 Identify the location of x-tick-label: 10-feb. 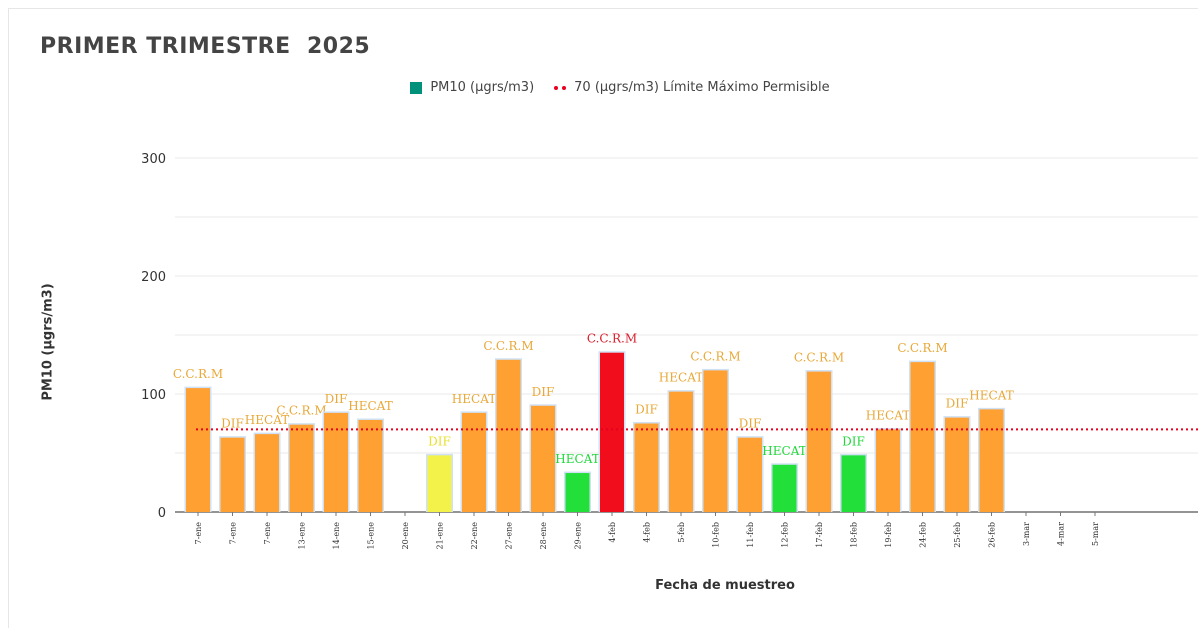
(716, 535).